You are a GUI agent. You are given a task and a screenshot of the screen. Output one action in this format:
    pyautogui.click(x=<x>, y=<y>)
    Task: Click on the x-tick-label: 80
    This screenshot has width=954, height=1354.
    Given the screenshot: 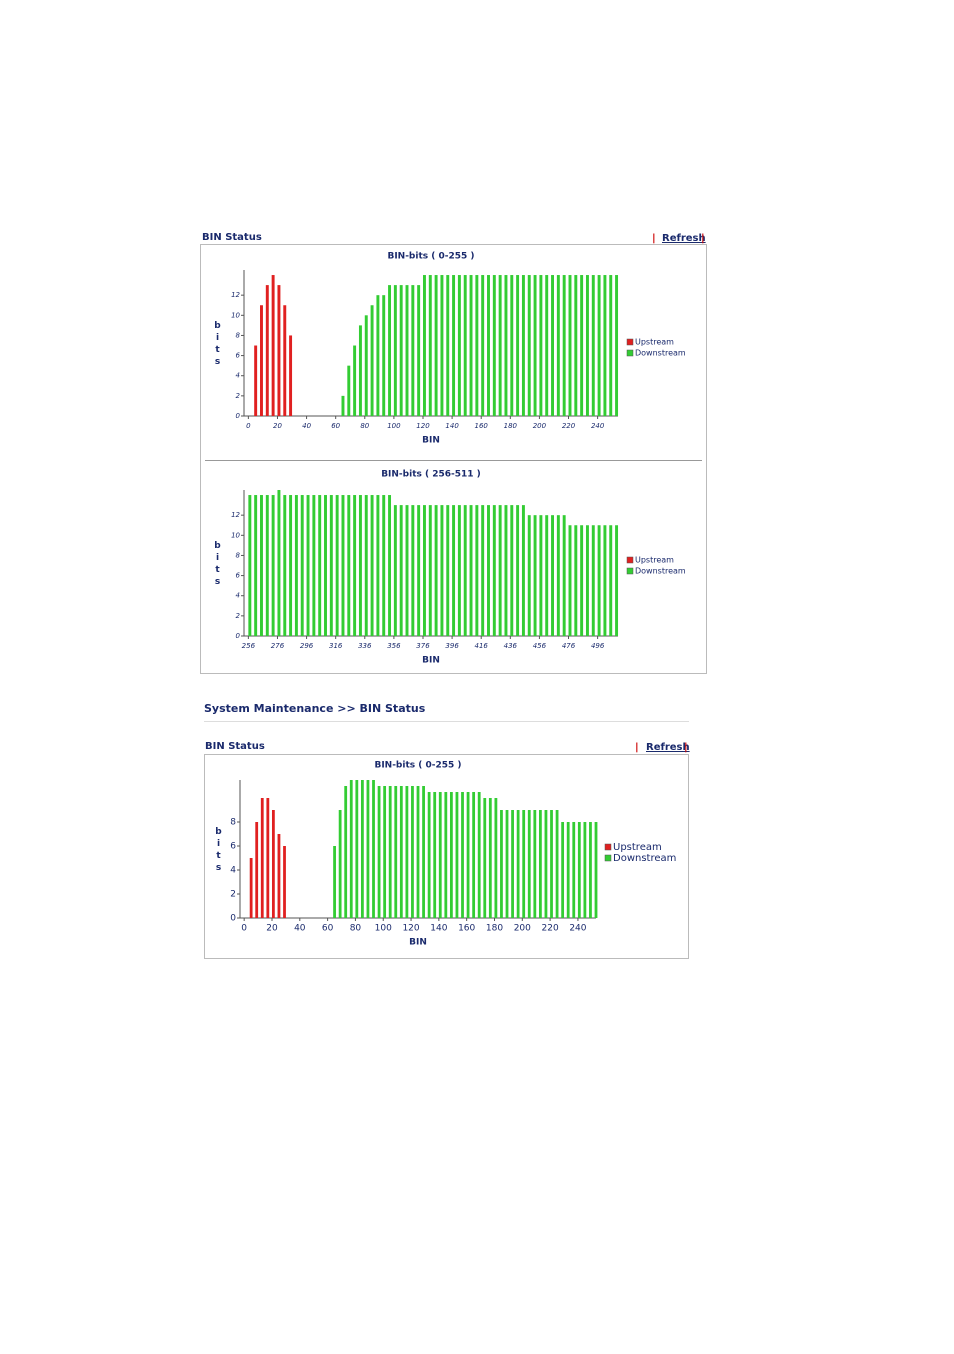 What is the action you would take?
    pyautogui.click(x=356, y=929)
    